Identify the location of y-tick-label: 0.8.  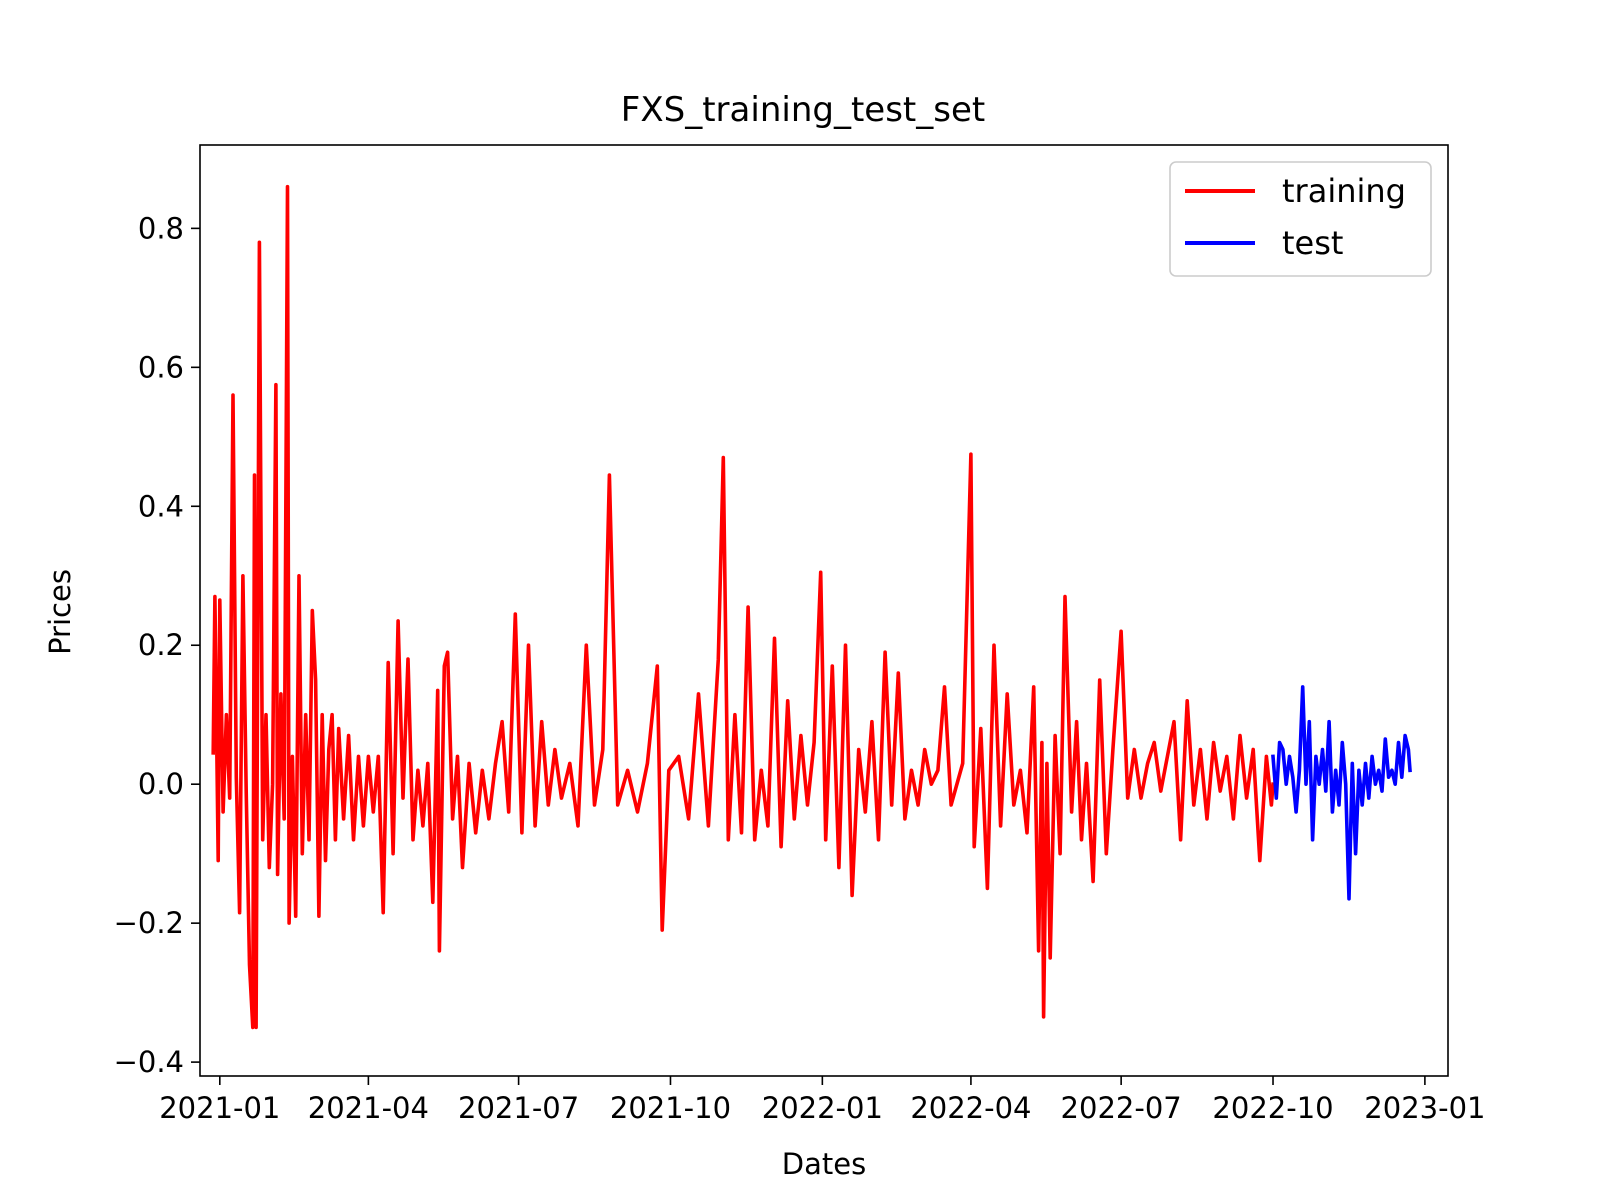
(161, 228).